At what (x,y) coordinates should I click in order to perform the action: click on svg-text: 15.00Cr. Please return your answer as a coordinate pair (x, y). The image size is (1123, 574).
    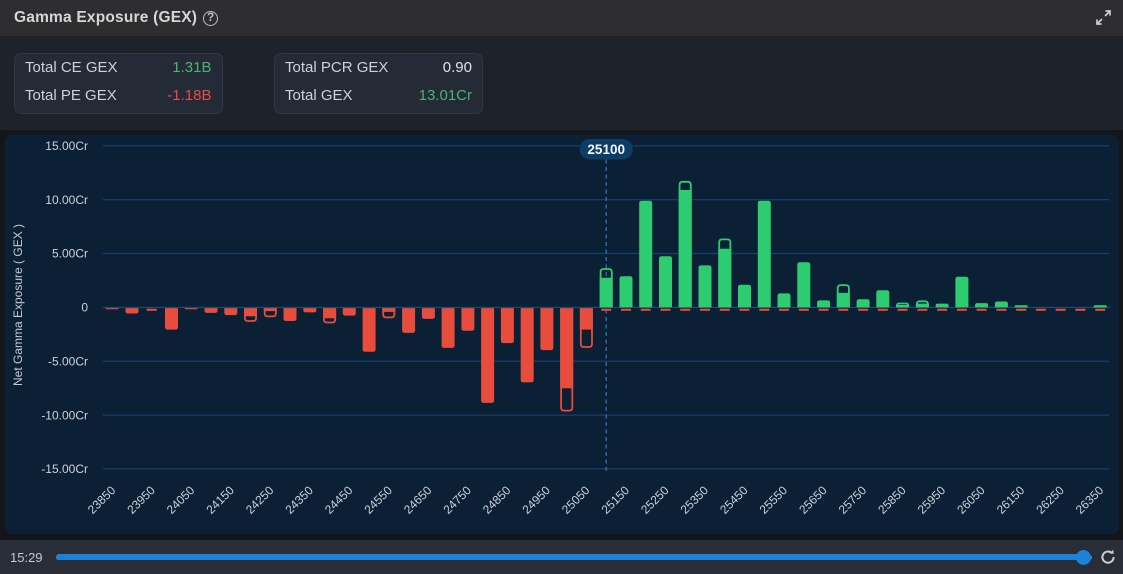
    Looking at the image, I should click on (66, 146).